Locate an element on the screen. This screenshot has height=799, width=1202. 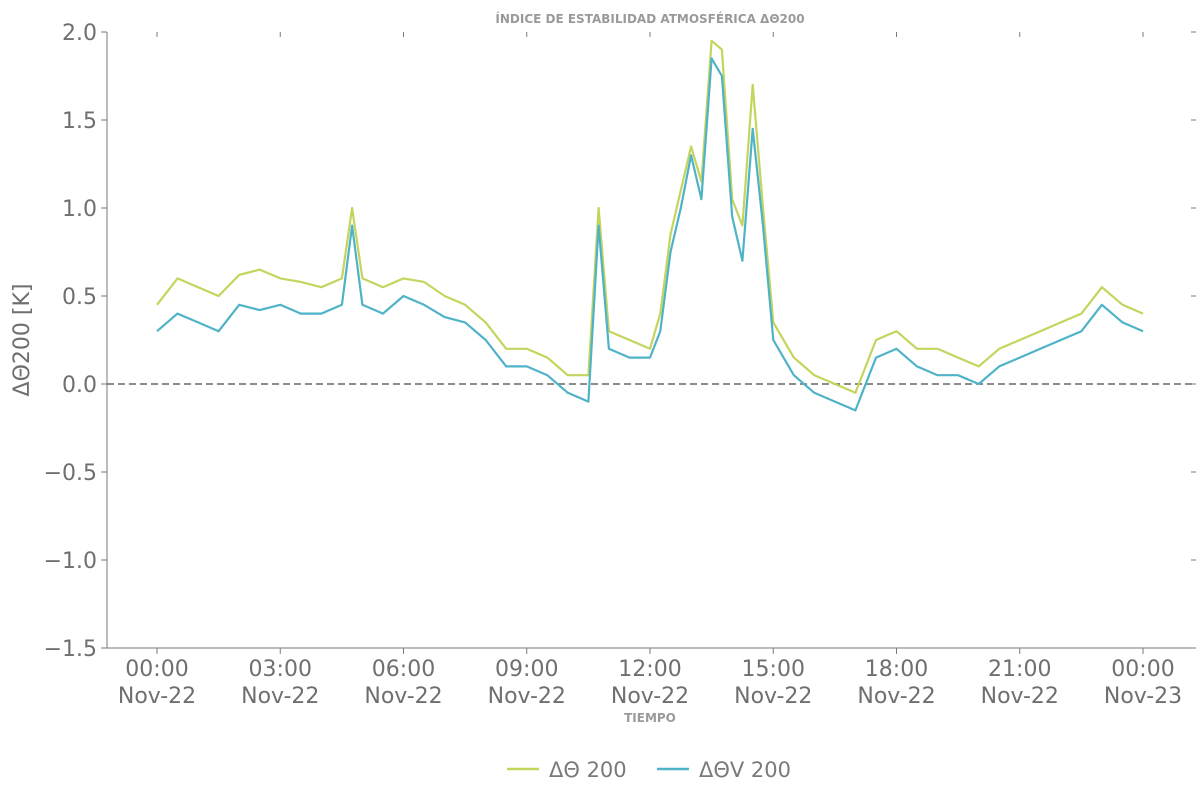
y-tick-label: 2.0 is located at coordinates (79, 33).